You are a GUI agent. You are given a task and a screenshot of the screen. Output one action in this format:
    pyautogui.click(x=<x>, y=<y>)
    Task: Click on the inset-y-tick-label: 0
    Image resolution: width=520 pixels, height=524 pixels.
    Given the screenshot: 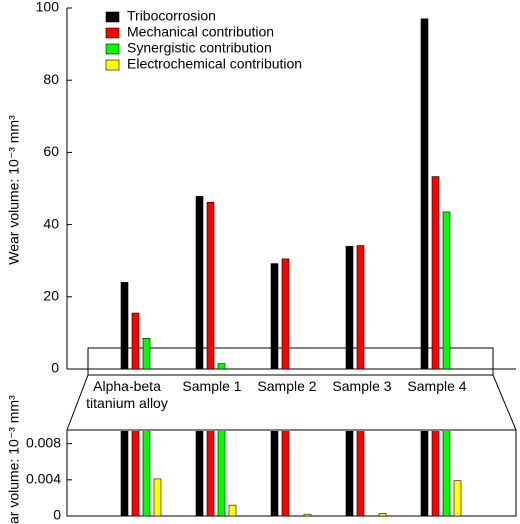 What is the action you would take?
    pyautogui.click(x=57, y=515)
    